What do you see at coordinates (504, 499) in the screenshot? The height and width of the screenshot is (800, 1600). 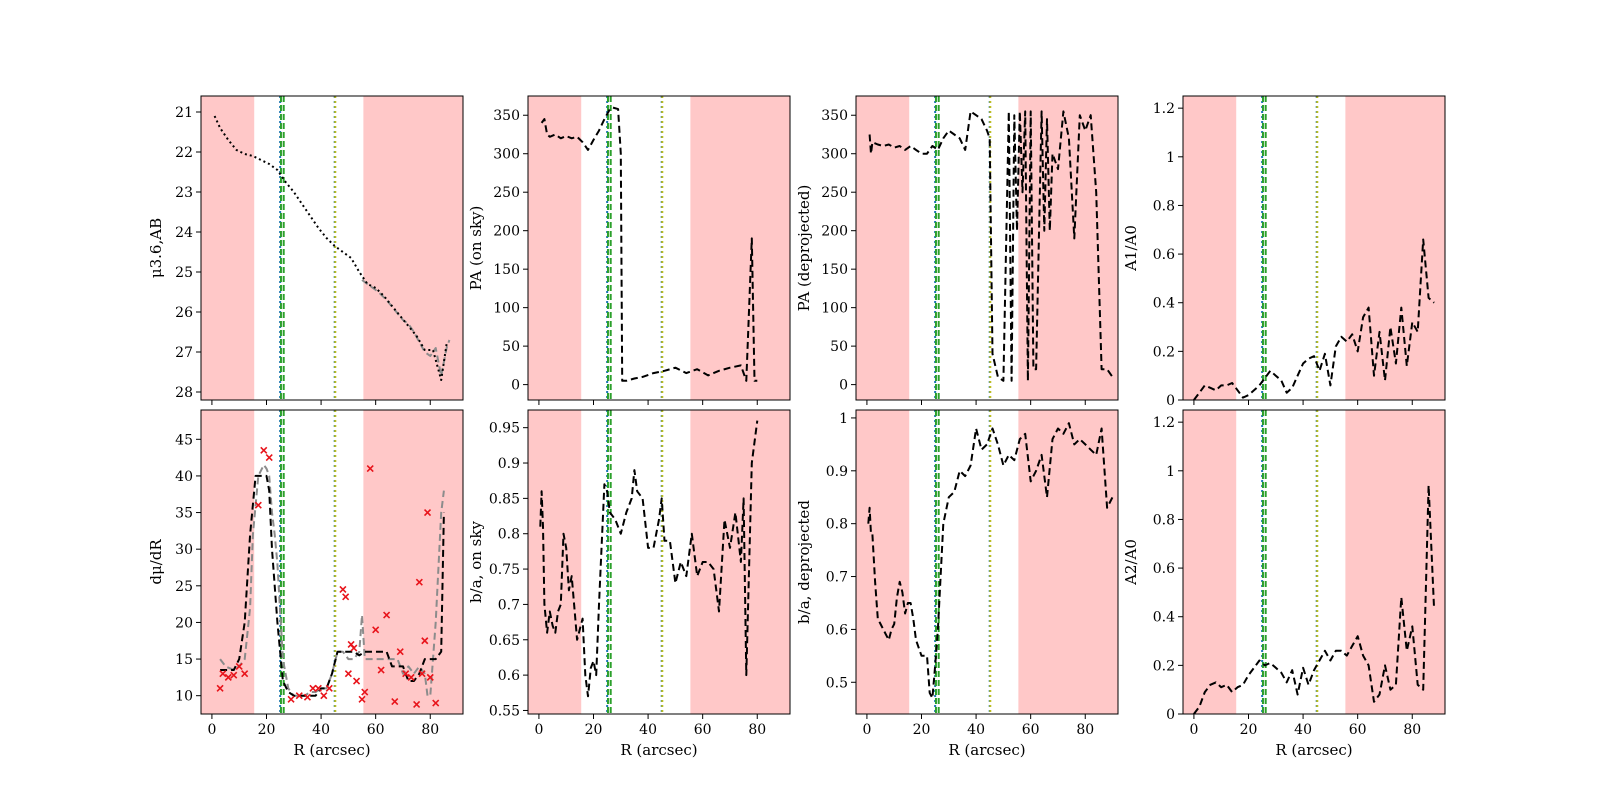 I see `y-tick-label: 0.85` at bounding box center [504, 499].